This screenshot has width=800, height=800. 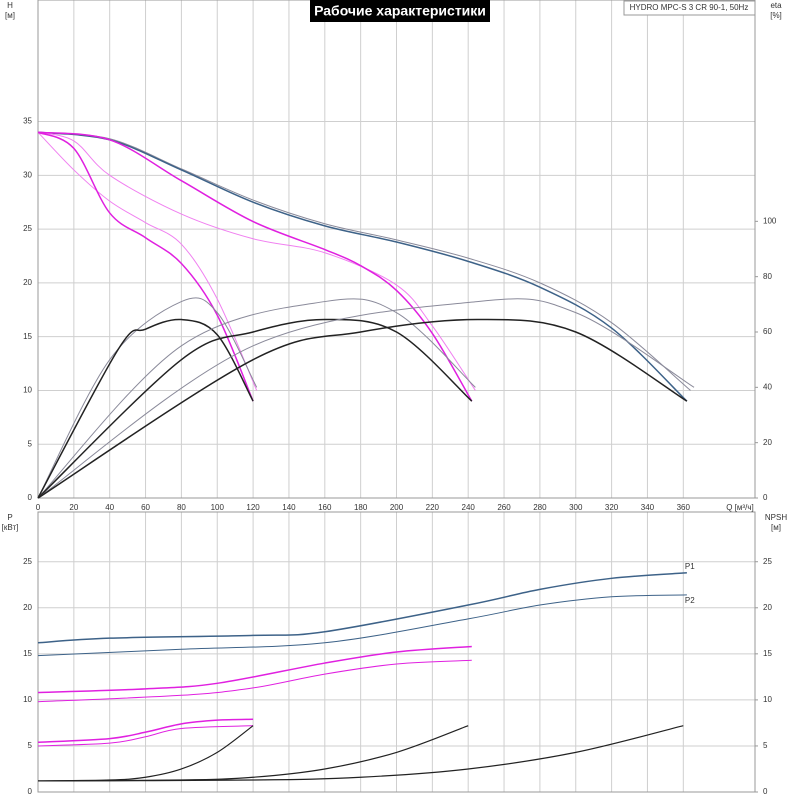 I want to click on x-tick-label: 40, so click(x=109, y=507).